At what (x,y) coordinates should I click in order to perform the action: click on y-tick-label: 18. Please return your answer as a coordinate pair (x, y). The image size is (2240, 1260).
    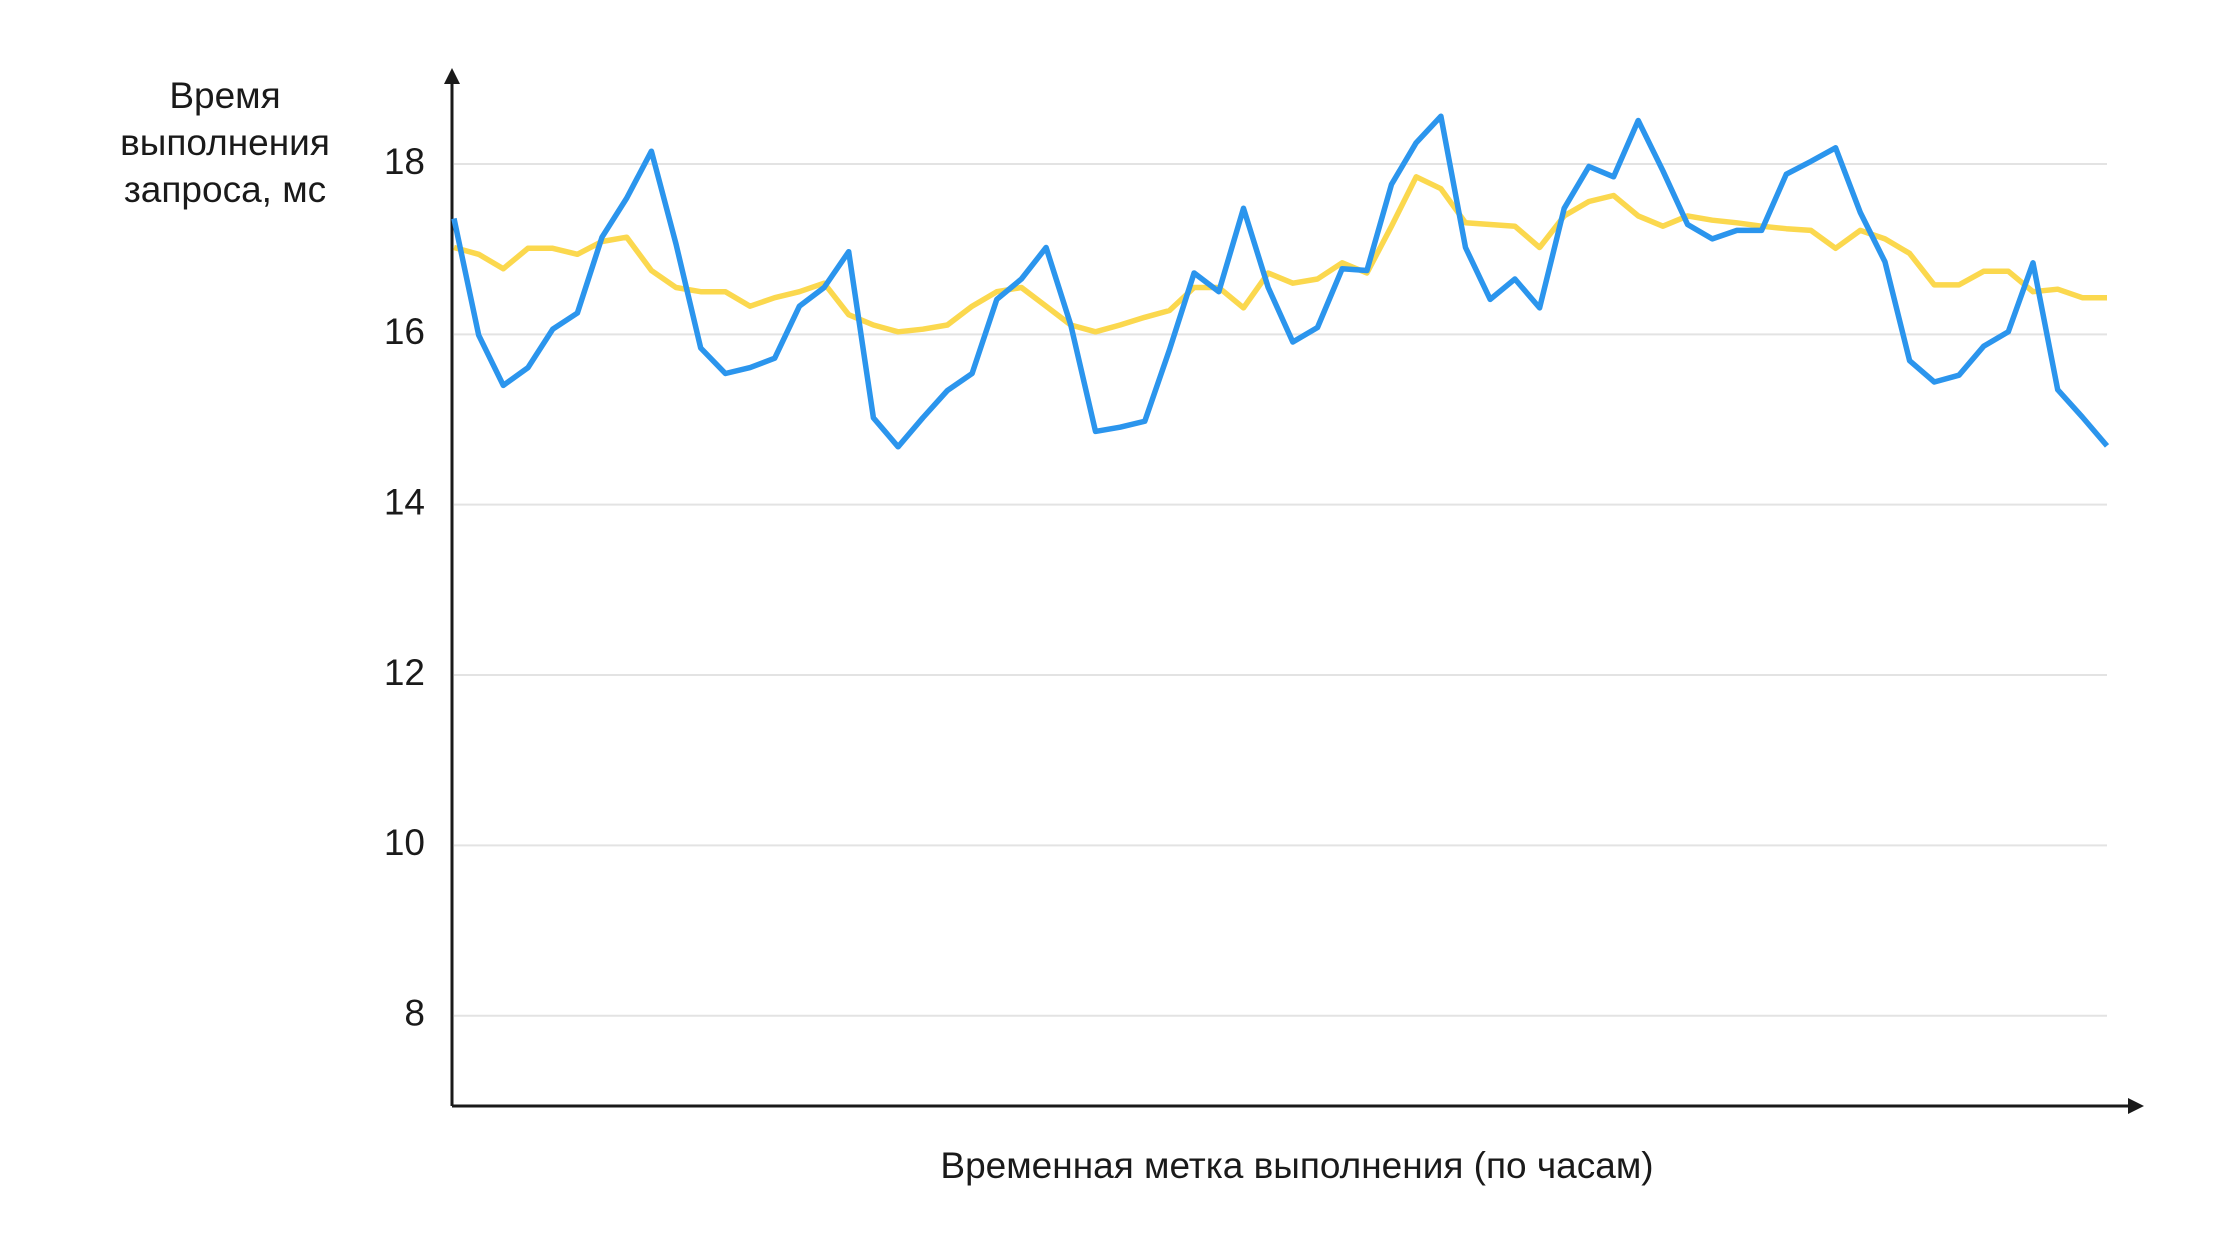
    Looking at the image, I should click on (404, 161).